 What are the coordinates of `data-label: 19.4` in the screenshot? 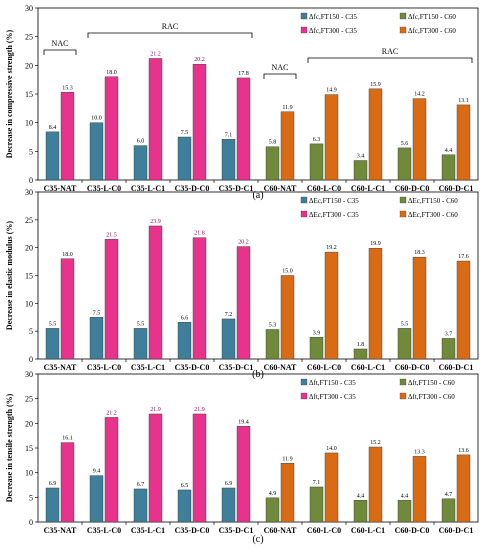 It's located at (243, 422).